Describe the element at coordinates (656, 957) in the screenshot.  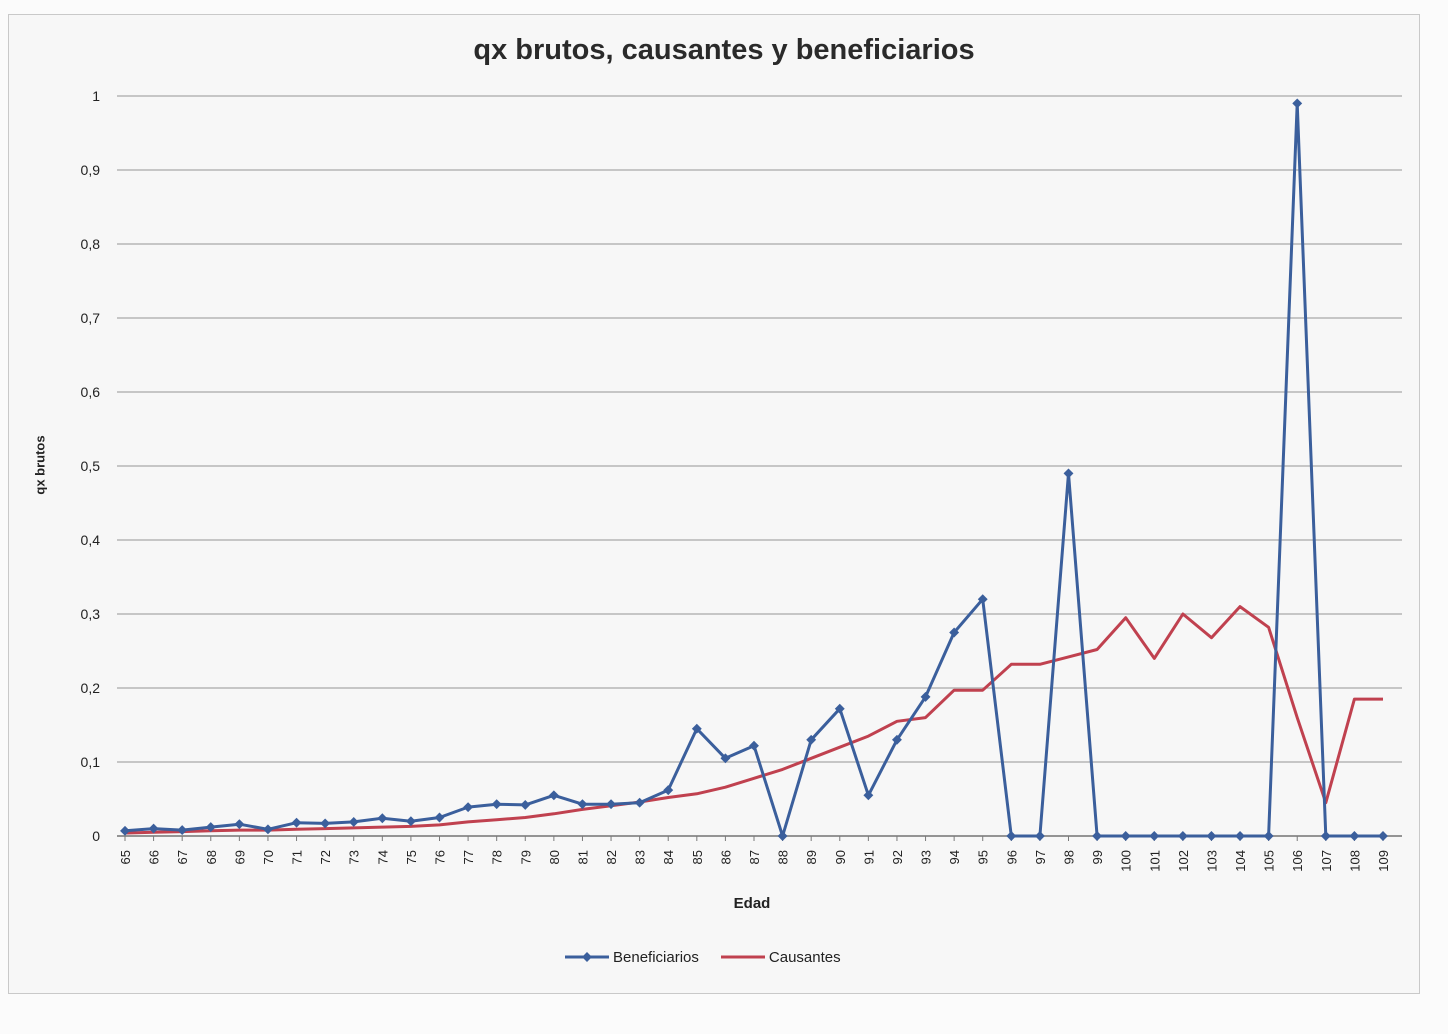
I see `legend-label-beneficiarios: Beneficiarios` at that location.